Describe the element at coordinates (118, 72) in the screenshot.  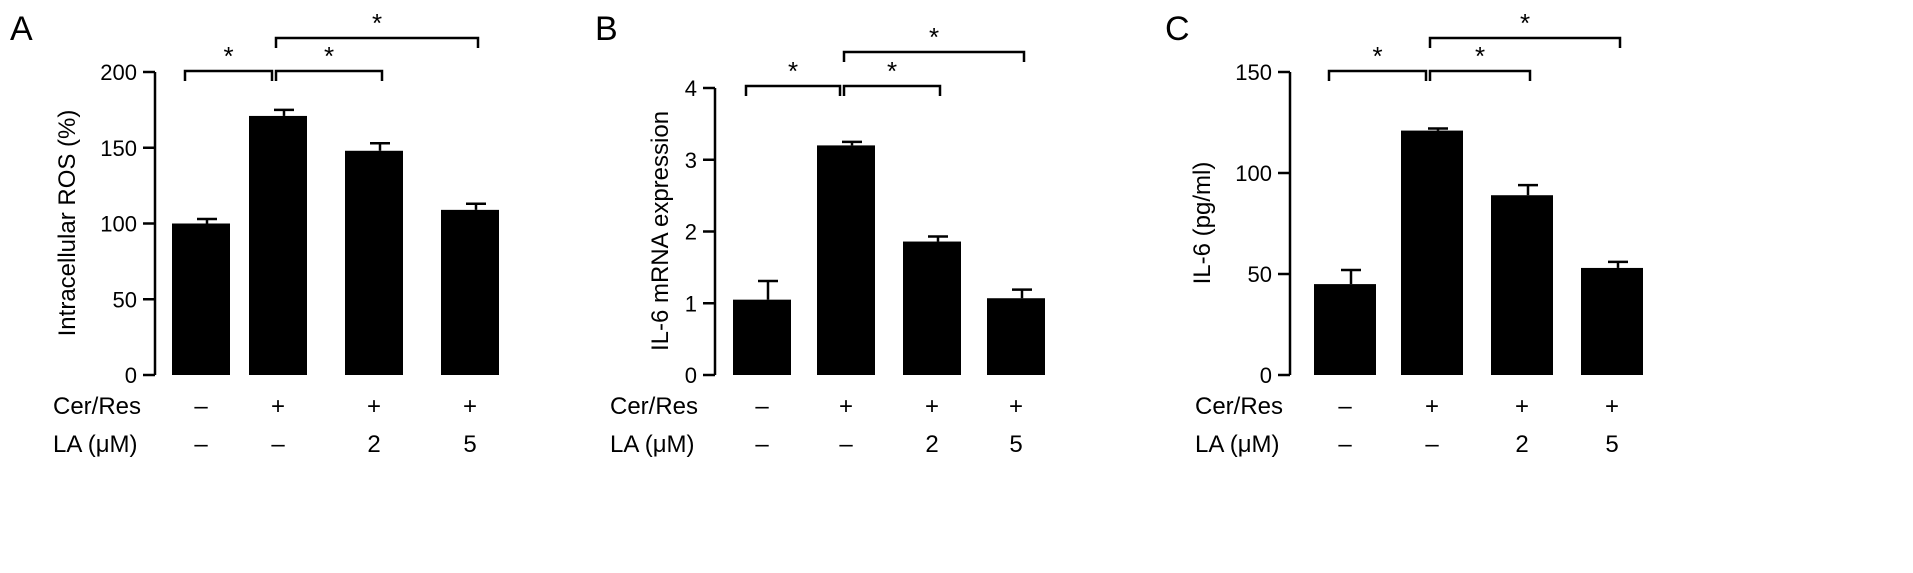
I see `y-tick-label: 200` at that location.